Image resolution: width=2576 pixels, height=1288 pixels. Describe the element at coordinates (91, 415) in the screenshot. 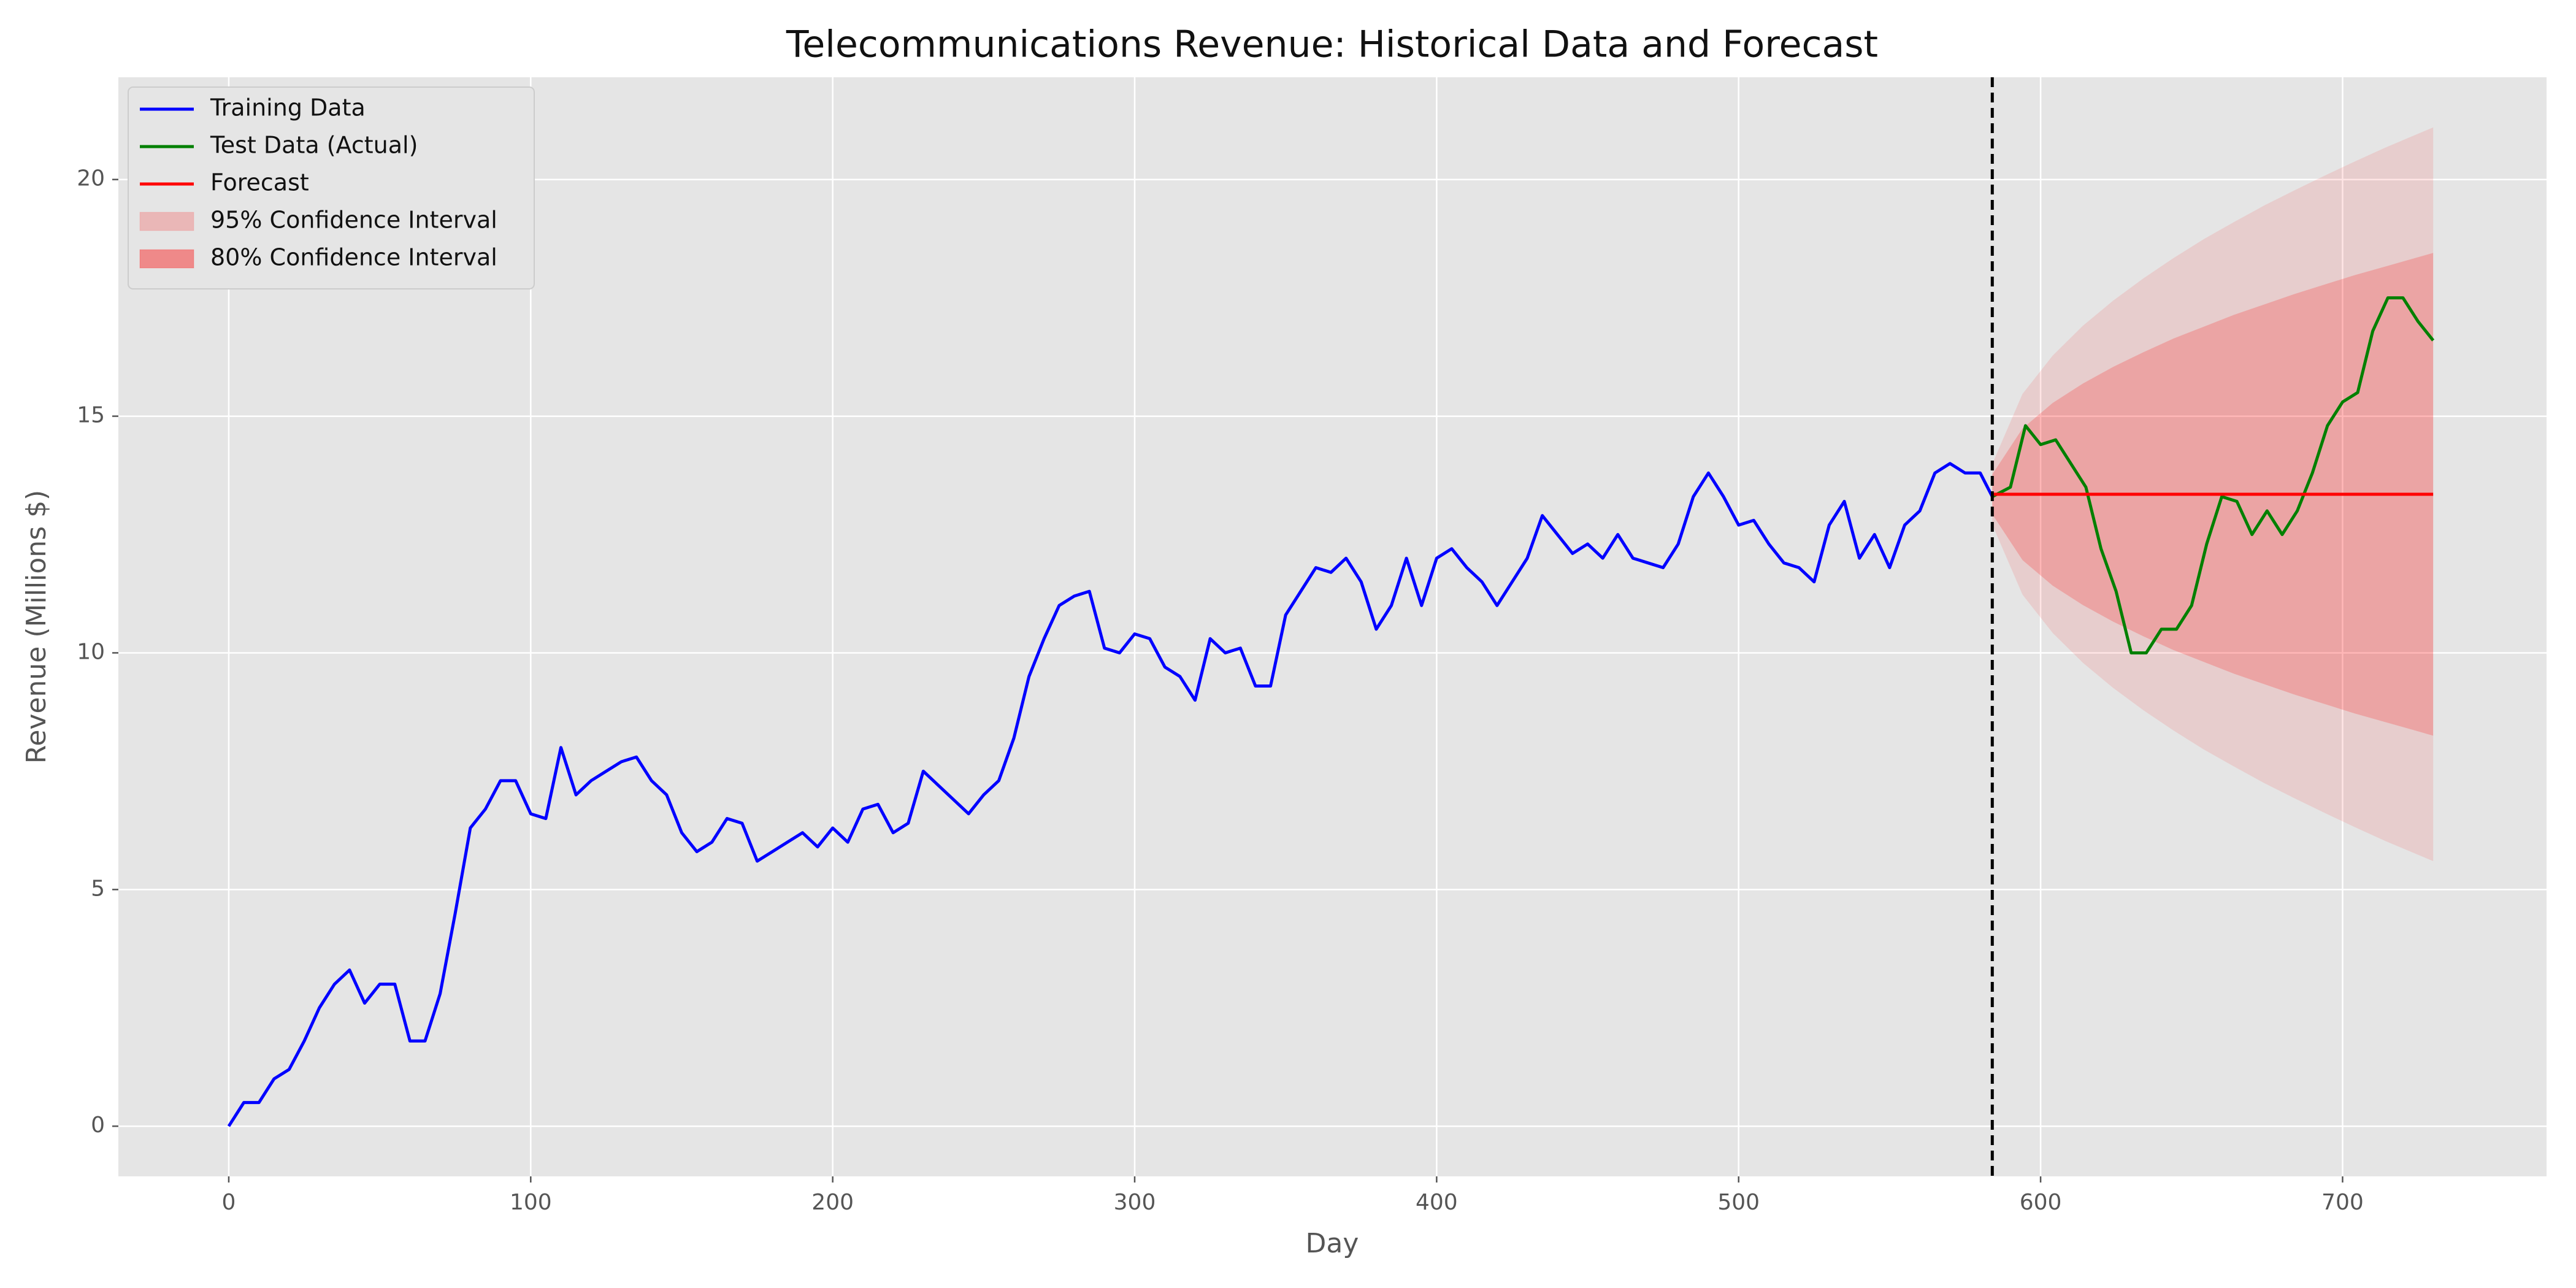

I see `y-tick-label: 15` at that location.